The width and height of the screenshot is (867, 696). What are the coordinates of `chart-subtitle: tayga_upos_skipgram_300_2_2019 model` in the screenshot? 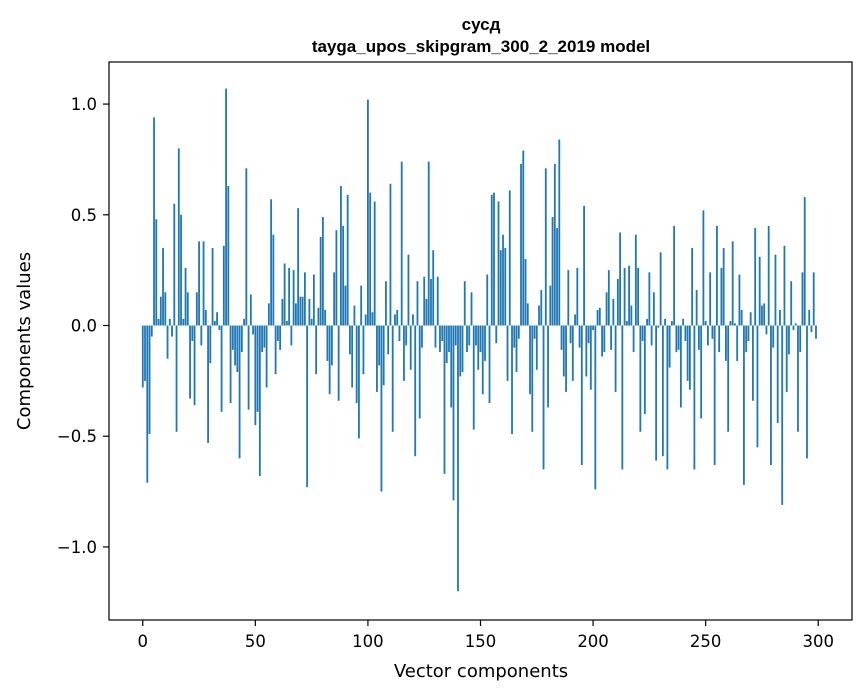 It's located at (481, 46).